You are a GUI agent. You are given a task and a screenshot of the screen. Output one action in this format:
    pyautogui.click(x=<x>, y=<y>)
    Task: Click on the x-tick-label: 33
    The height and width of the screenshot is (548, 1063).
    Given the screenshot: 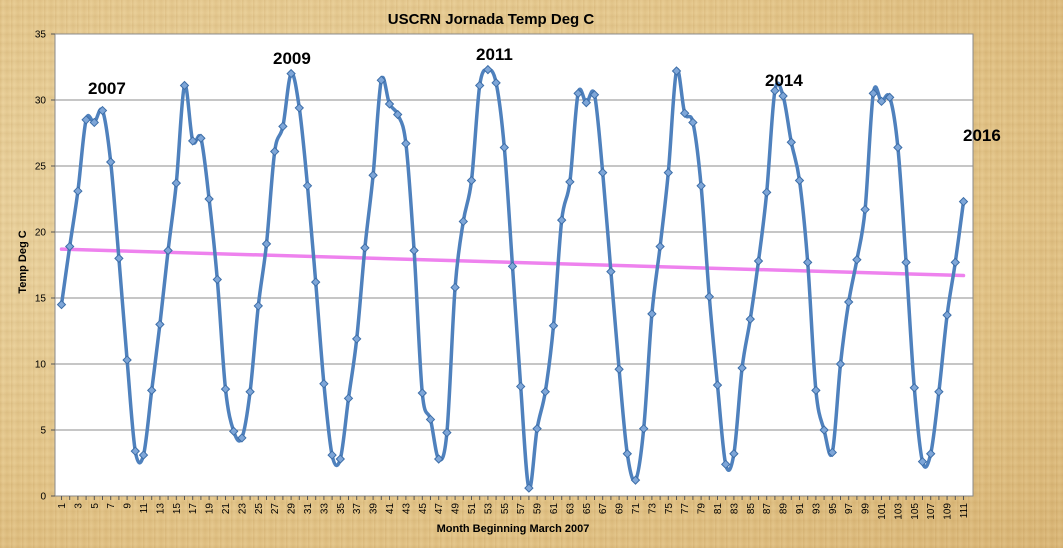 What is the action you would take?
    pyautogui.click(x=324, y=509)
    